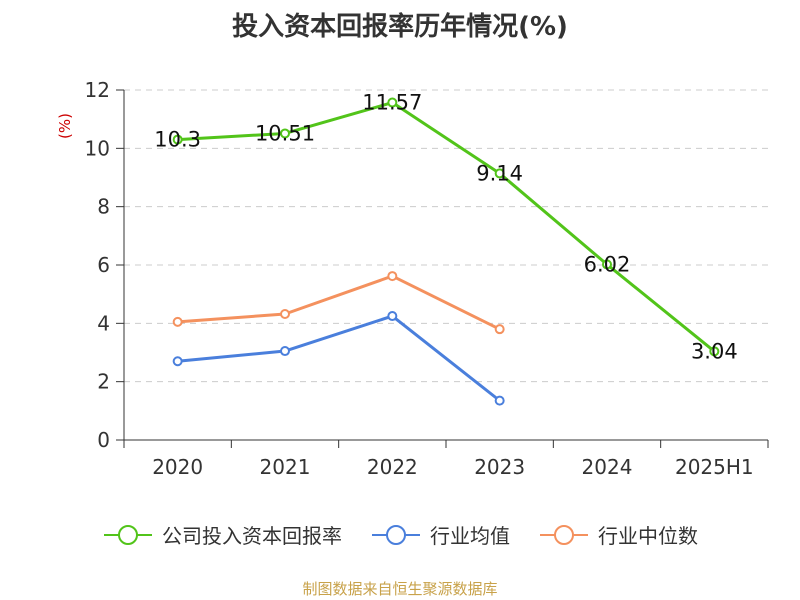  Describe the element at coordinates (607, 467) in the screenshot. I see `x-tick-label: 2024` at that location.